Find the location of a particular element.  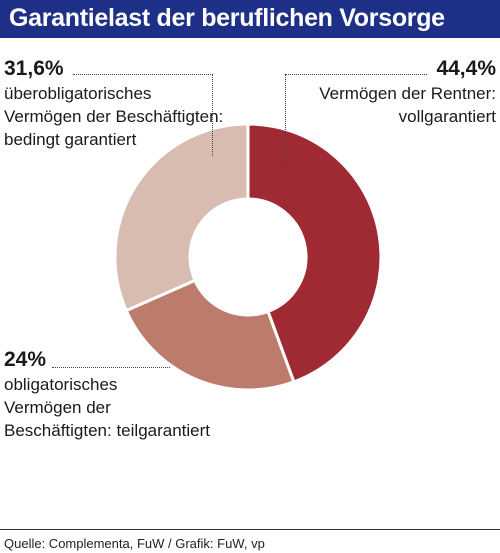

slice-bedingt is located at coordinates (181, 217).